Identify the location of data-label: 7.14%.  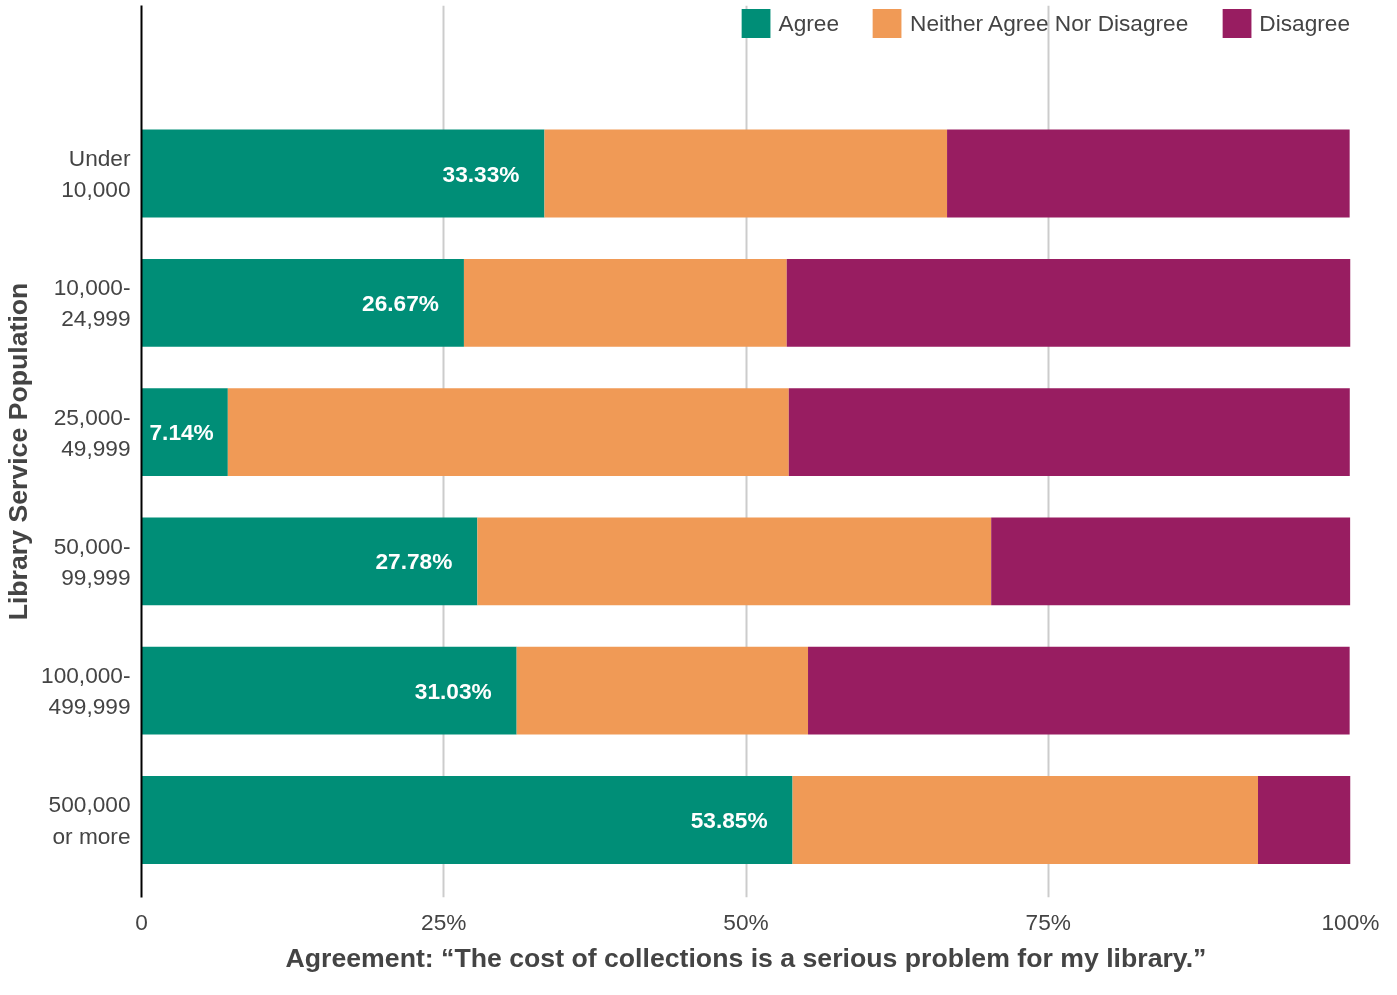
(181, 432).